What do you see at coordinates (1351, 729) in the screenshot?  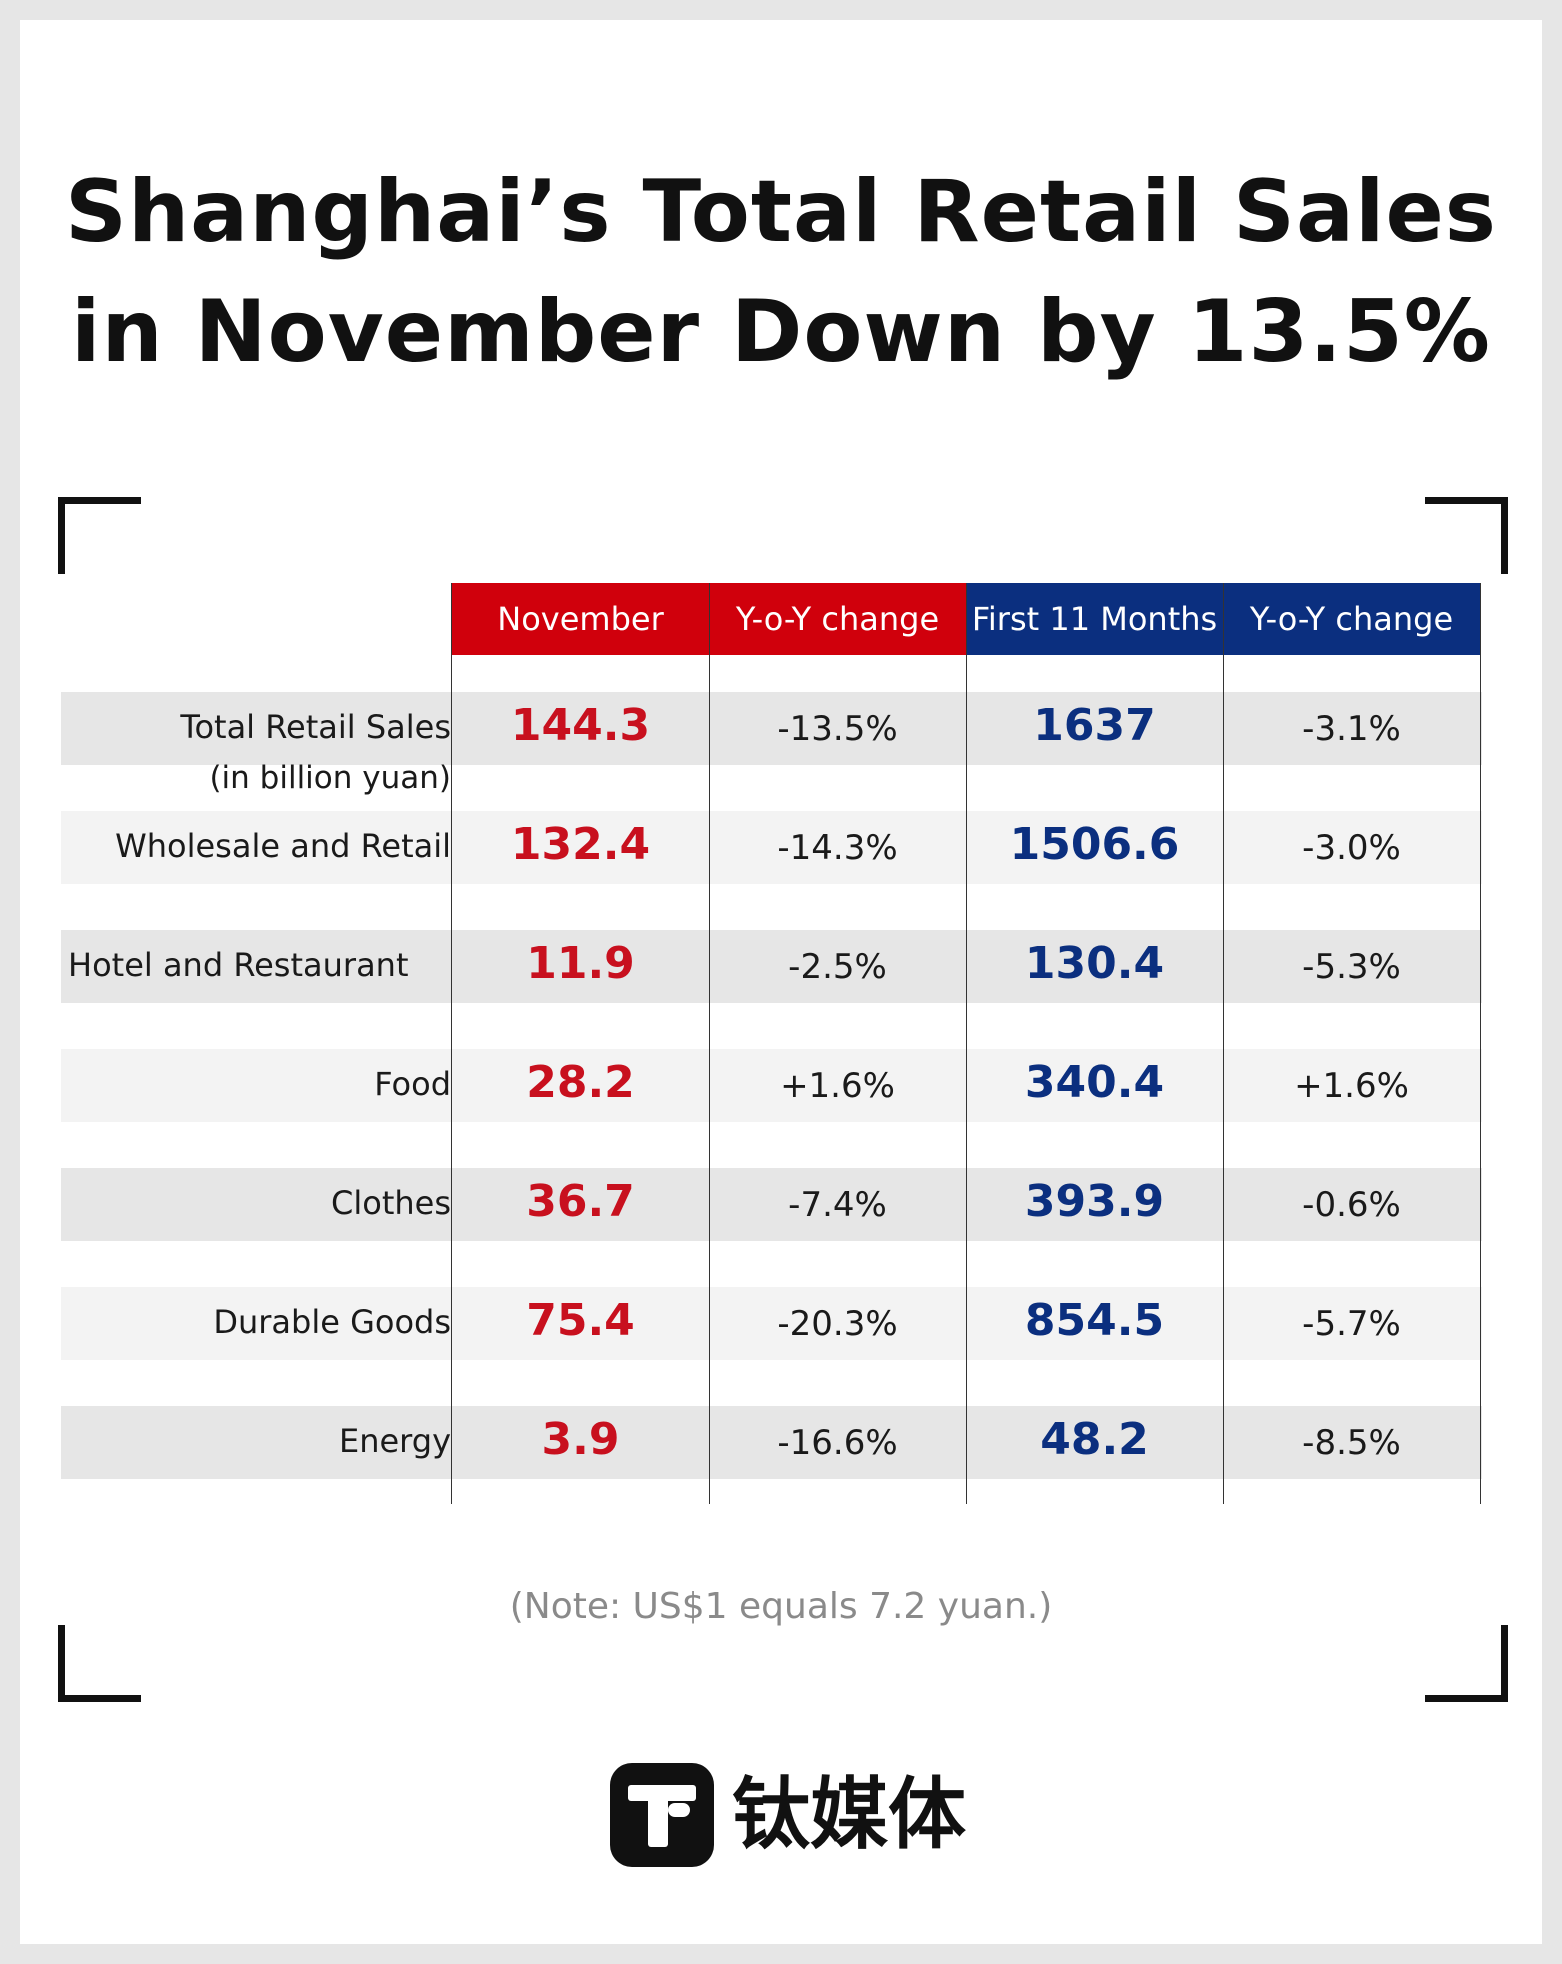 I see `first-11-months-yoy-value: -3.1%` at bounding box center [1351, 729].